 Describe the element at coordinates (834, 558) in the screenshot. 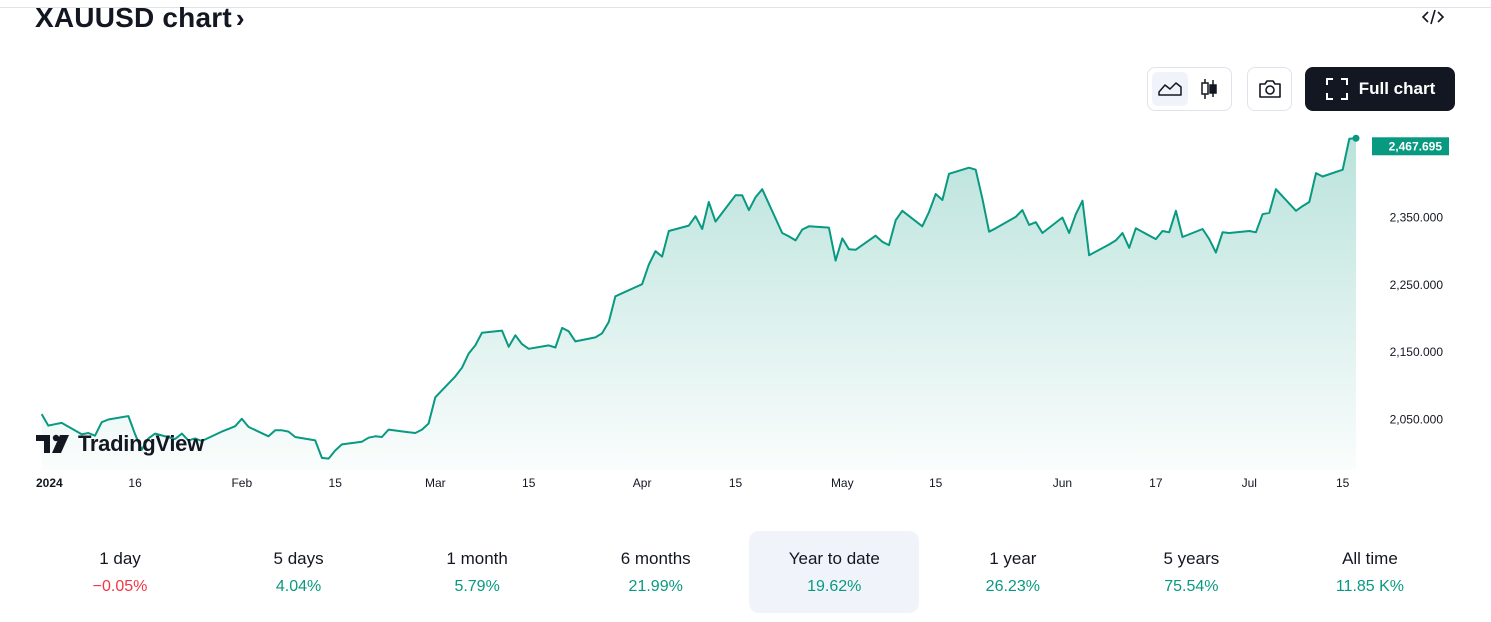

I see `period-label: Year to date` at that location.